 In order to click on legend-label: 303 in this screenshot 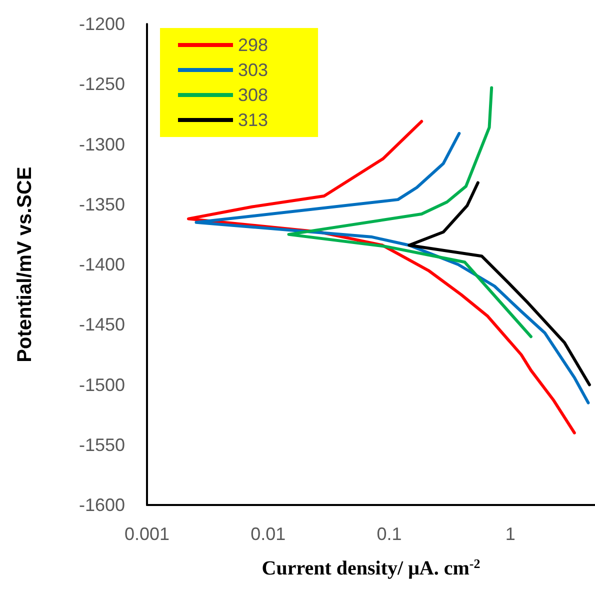, I will do `click(253, 70)`.